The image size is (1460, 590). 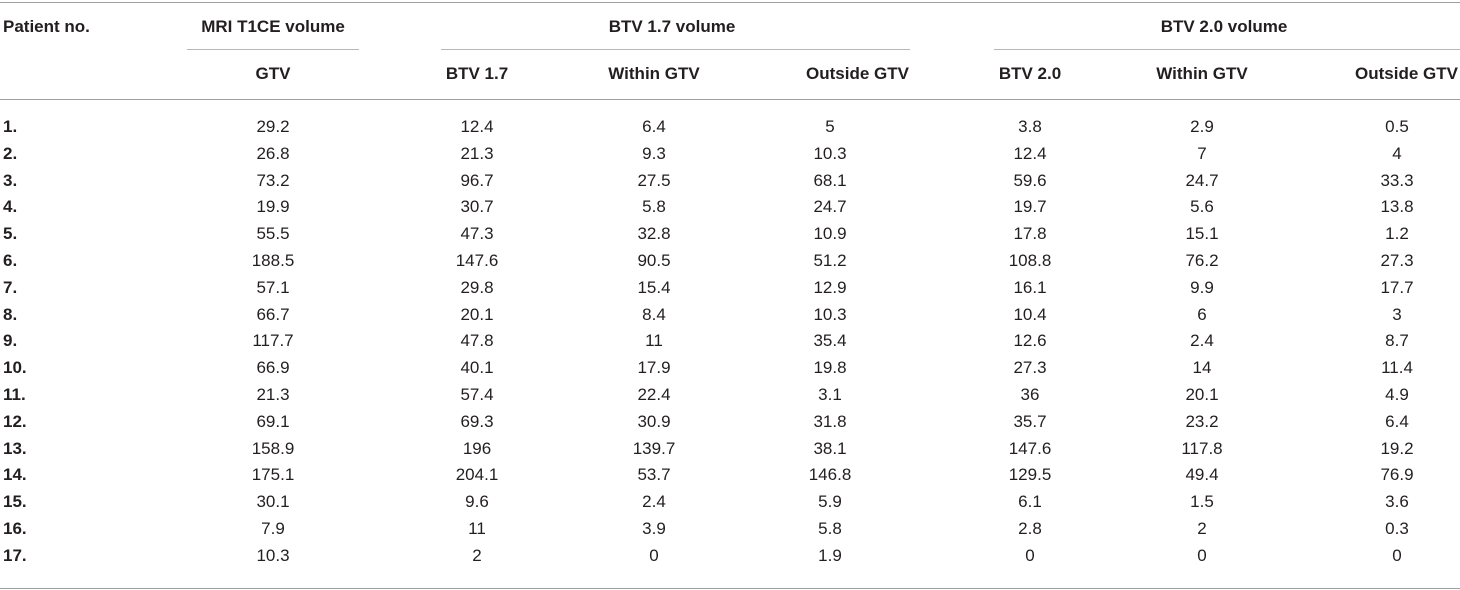 What do you see at coordinates (1397, 475) in the screenshot?
I see `table-cell: 76.9` at bounding box center [1397, 475].